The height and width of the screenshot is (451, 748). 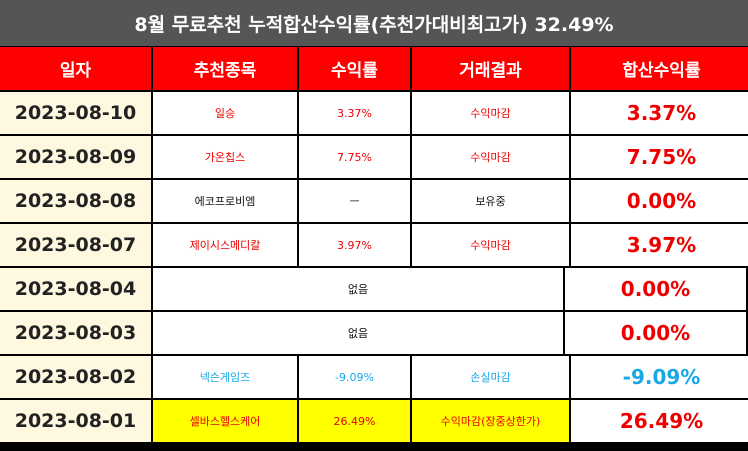 I want to click on return-cell: 26.49%, so click(x=354, y=421).